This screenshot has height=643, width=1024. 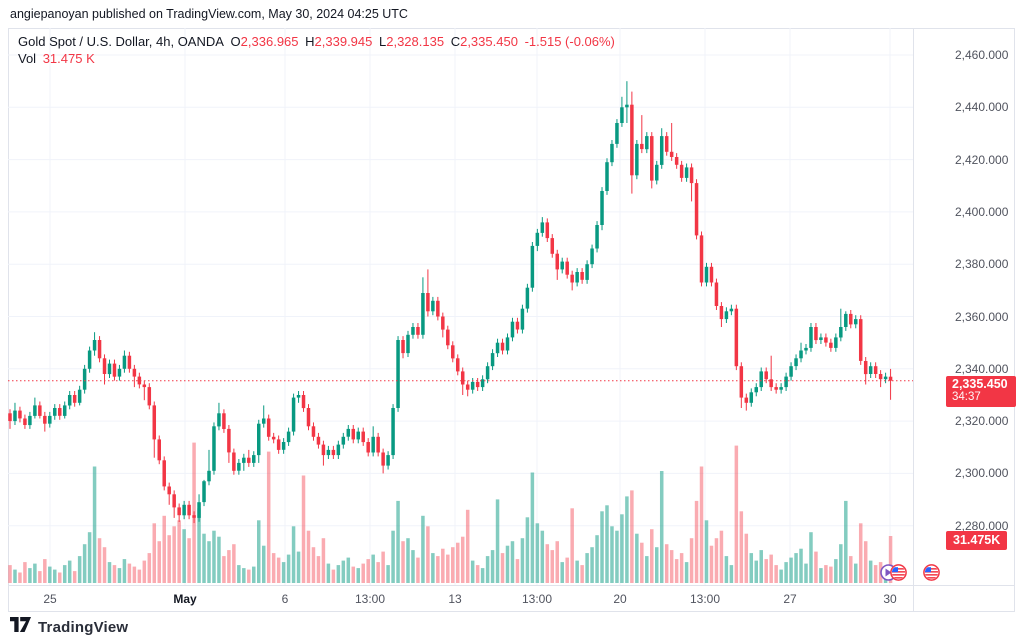 What do you see at coordinates (977, 540) in the screenshot?
I see `volume-badge: 31.475K` at bounding box center [977, 540].